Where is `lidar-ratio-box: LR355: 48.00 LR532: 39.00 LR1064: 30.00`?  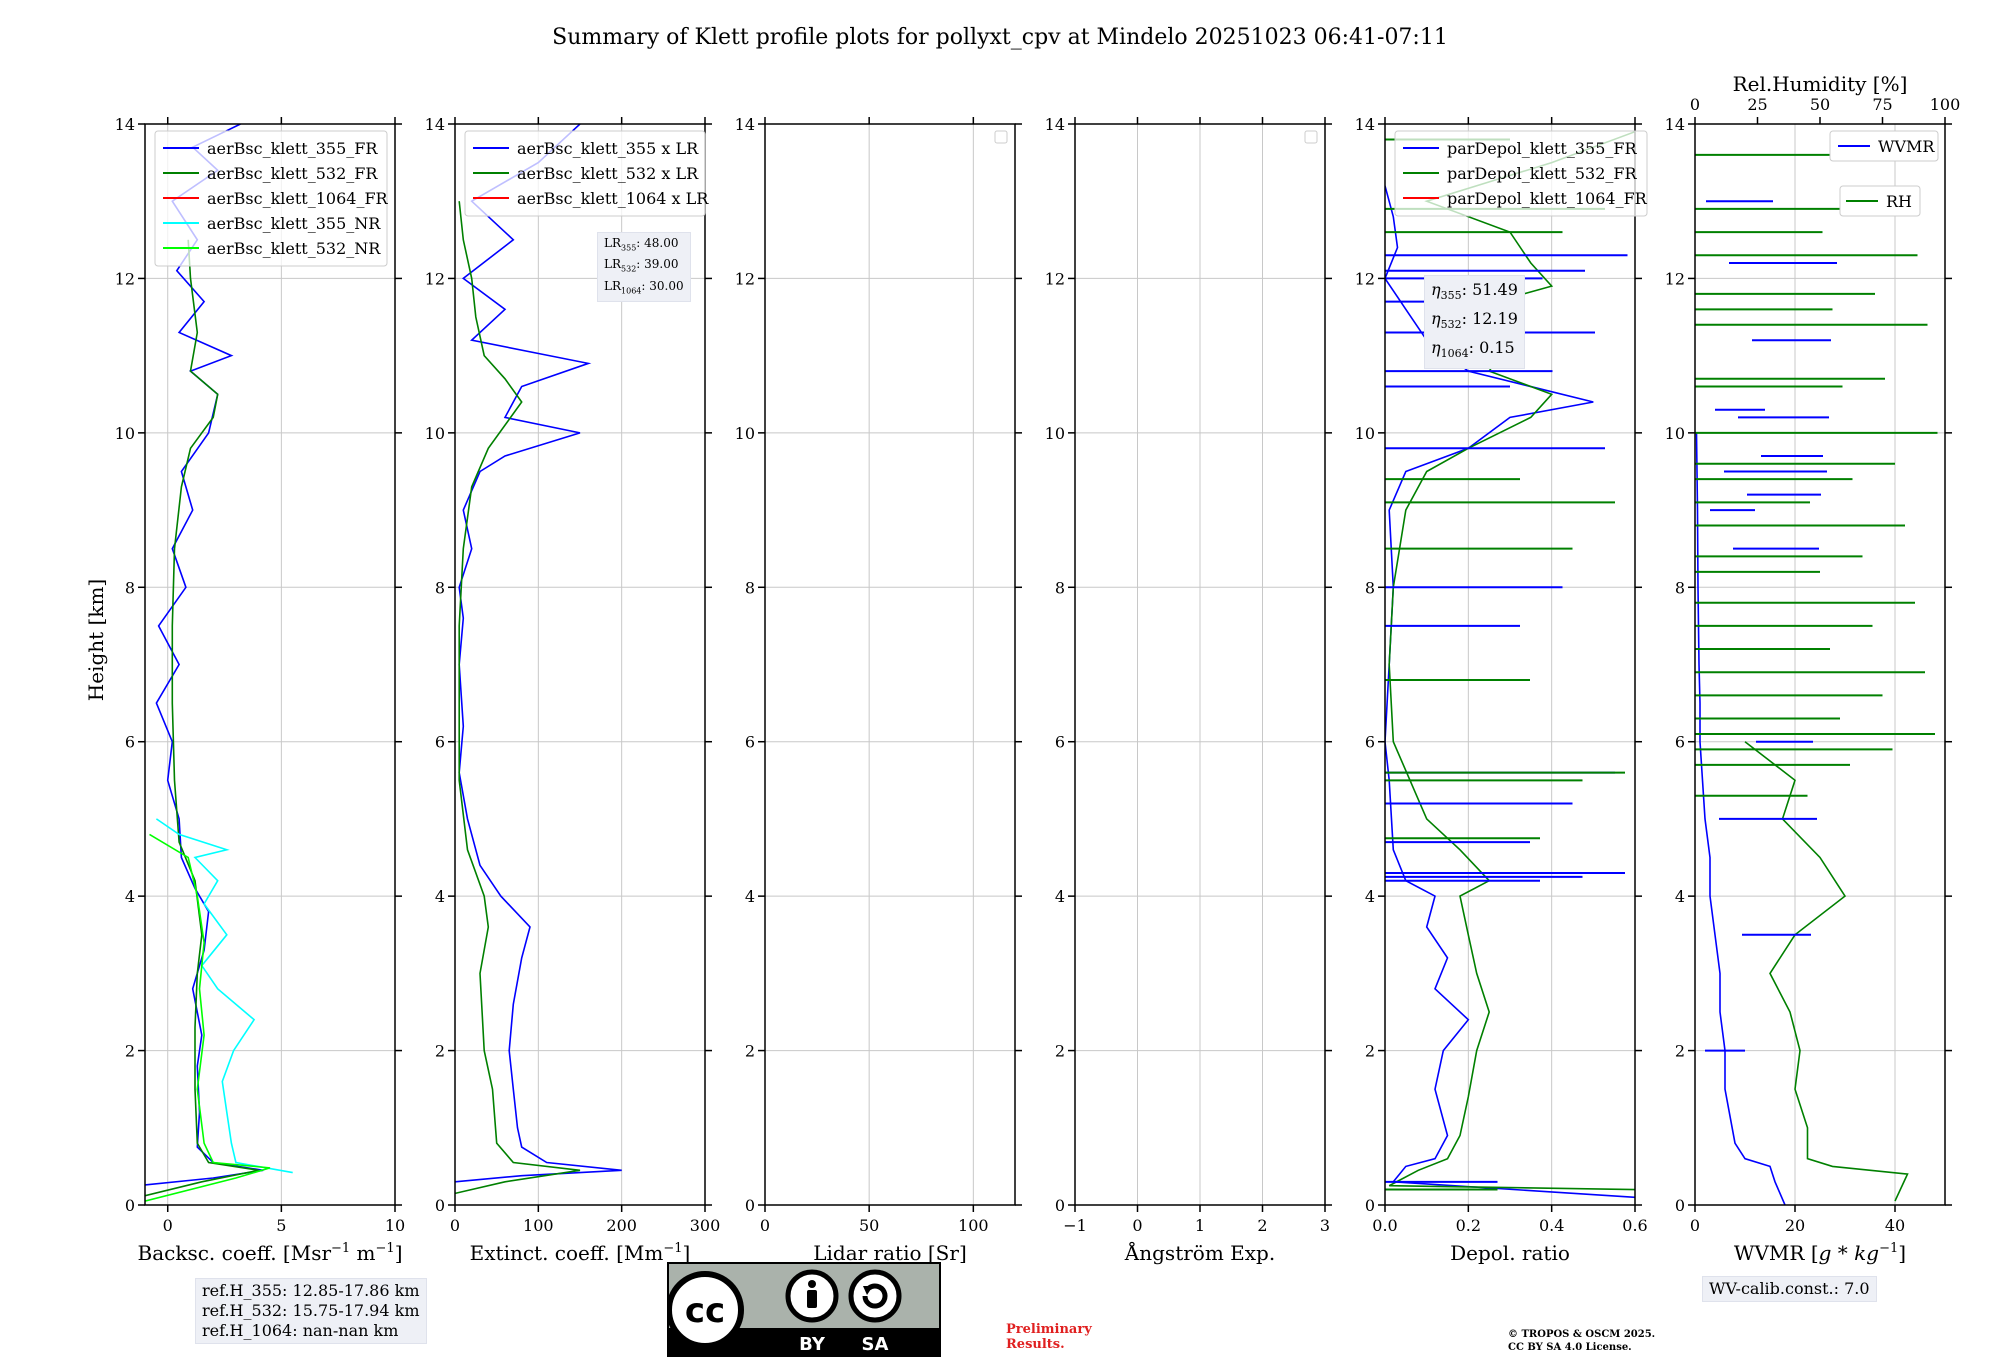
lidar-ratio-box: LR355: 48.00 LR532: 39.00 LR1064: 30.00 is located at coordinates (644, 267).